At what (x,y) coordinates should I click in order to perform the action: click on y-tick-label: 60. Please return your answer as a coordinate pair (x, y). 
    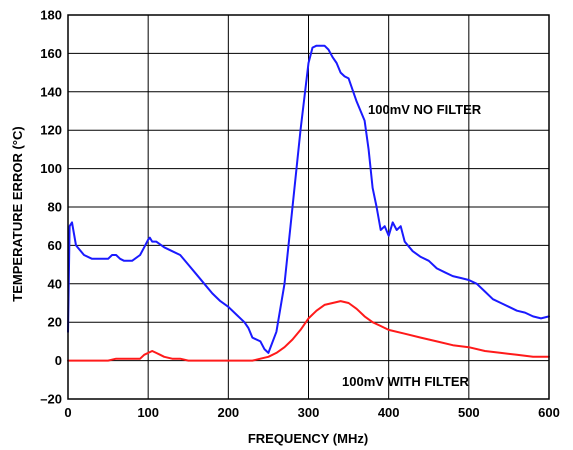
    Looking at the image, I should click on (55, 245).